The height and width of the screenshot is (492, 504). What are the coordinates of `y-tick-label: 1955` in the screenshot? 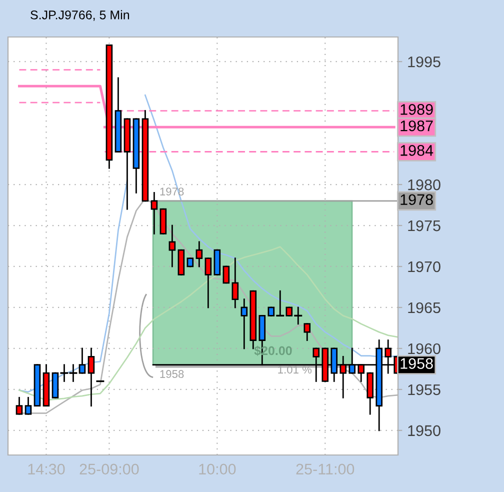 It's located at (424, 390).